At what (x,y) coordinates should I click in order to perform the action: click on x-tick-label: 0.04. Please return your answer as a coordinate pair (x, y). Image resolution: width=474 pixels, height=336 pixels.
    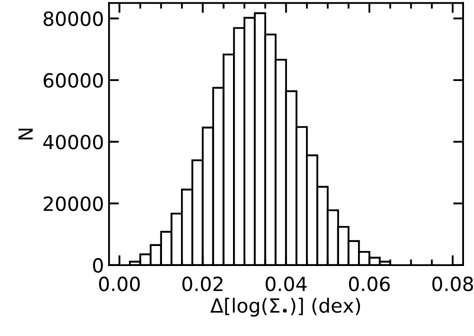
    Looking at the image, I should click on (286, 284).